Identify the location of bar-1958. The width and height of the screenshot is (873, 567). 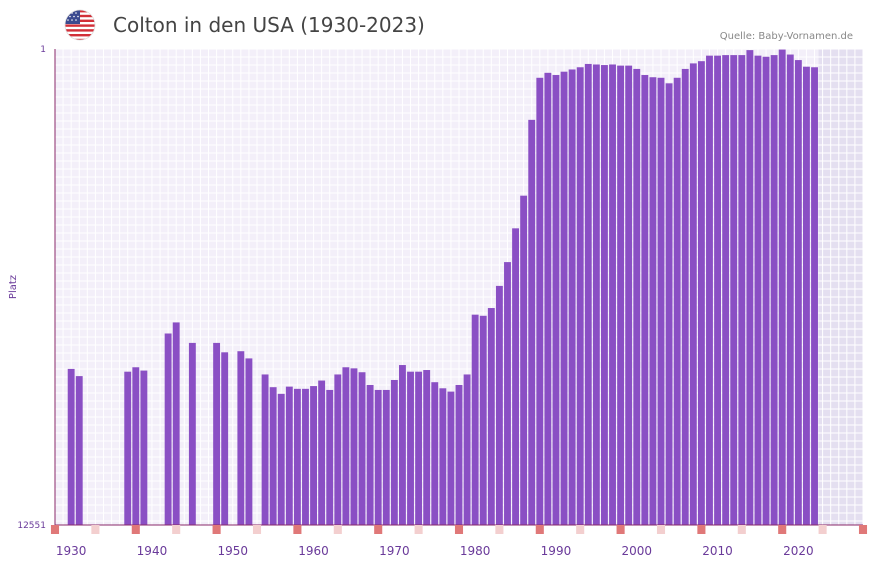
(297, 456).